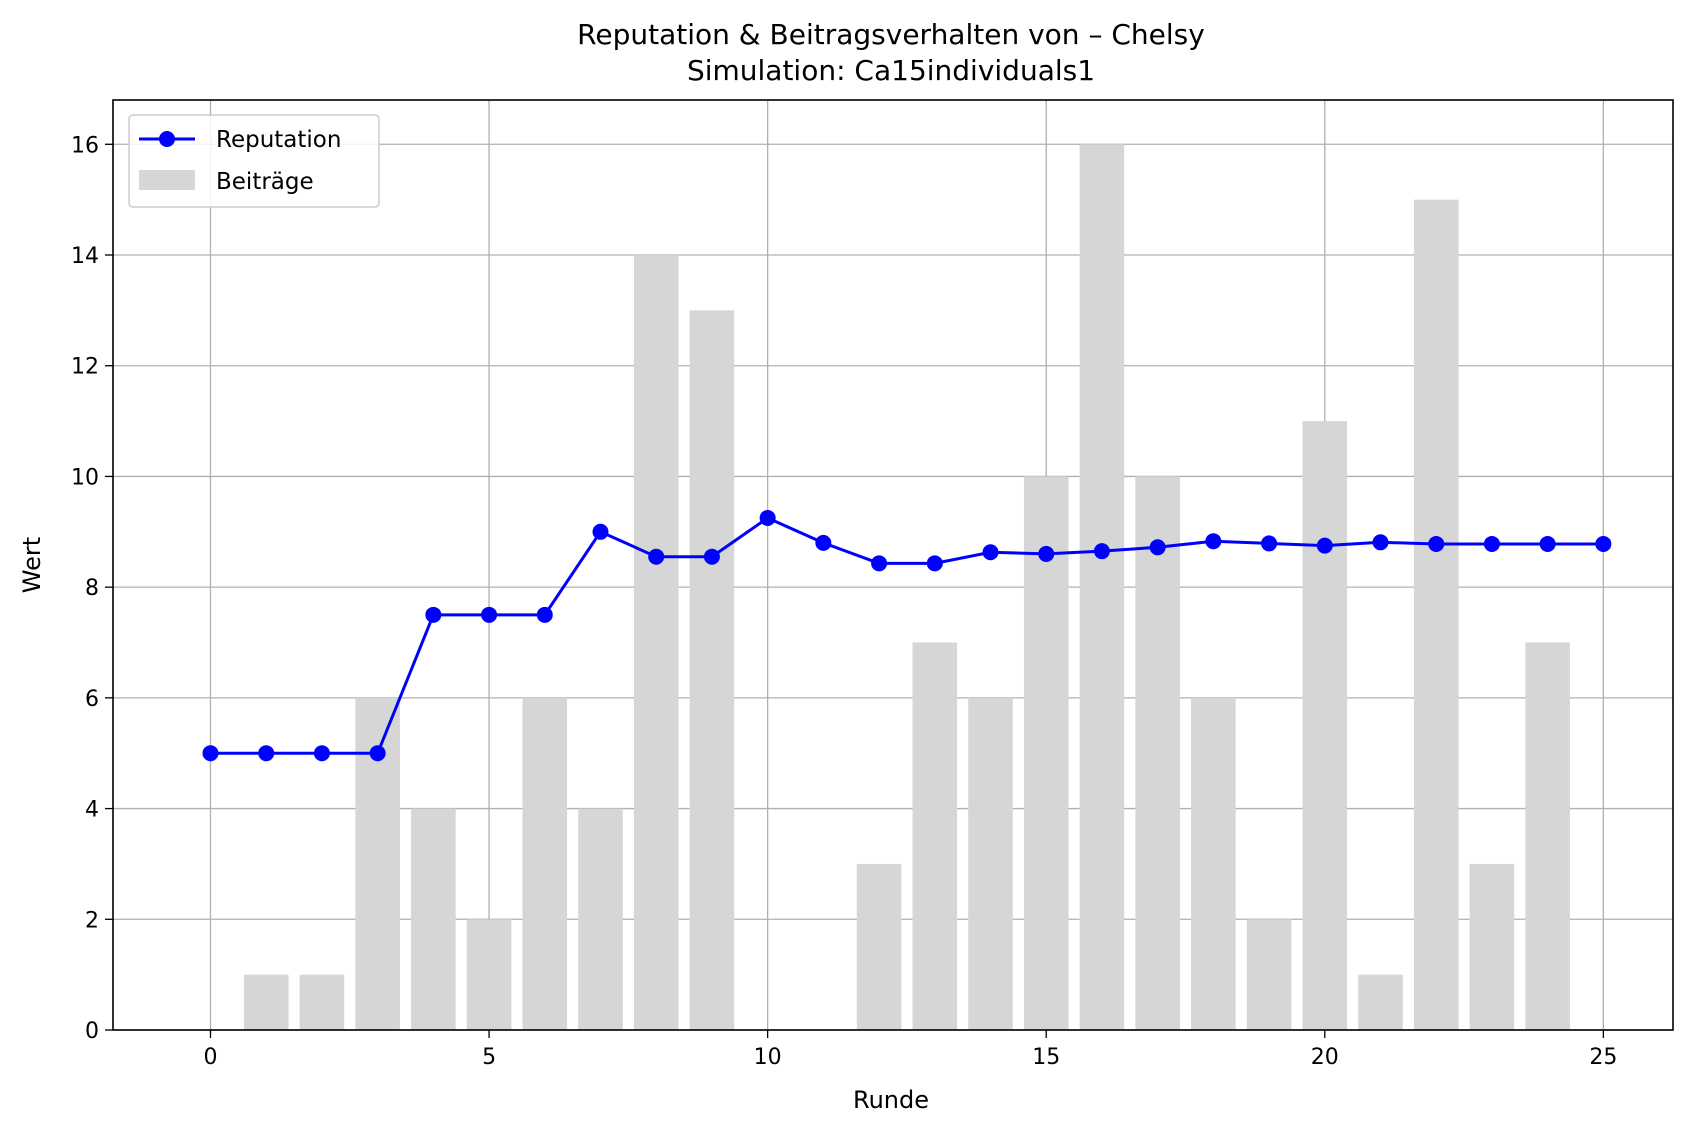 This screenshot has width=1683, height=1131. Describe the element at coordinates (278, 140) in the screenshot. I see `legend-reputation-label: Reputation` at that location.